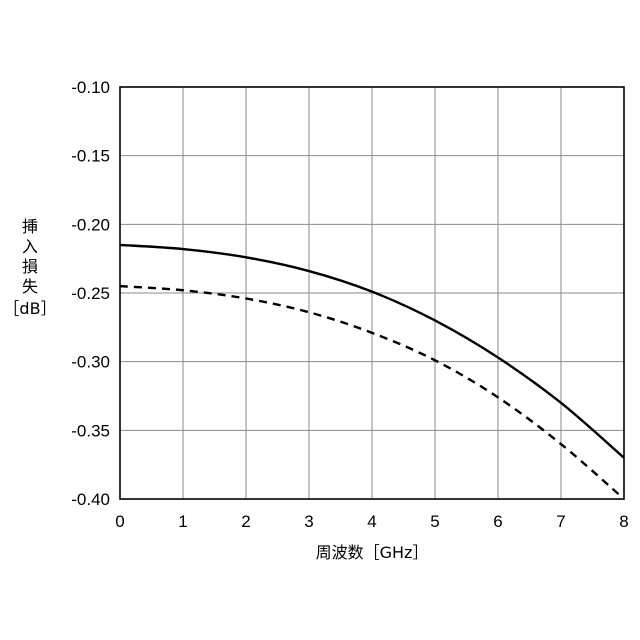 The height and width of the screenshot is (640, 640). What do you see at coordinates (90, 362) in the screenshot?
I see `y-tick-label: -0.30` at bounding box center [90, 362].